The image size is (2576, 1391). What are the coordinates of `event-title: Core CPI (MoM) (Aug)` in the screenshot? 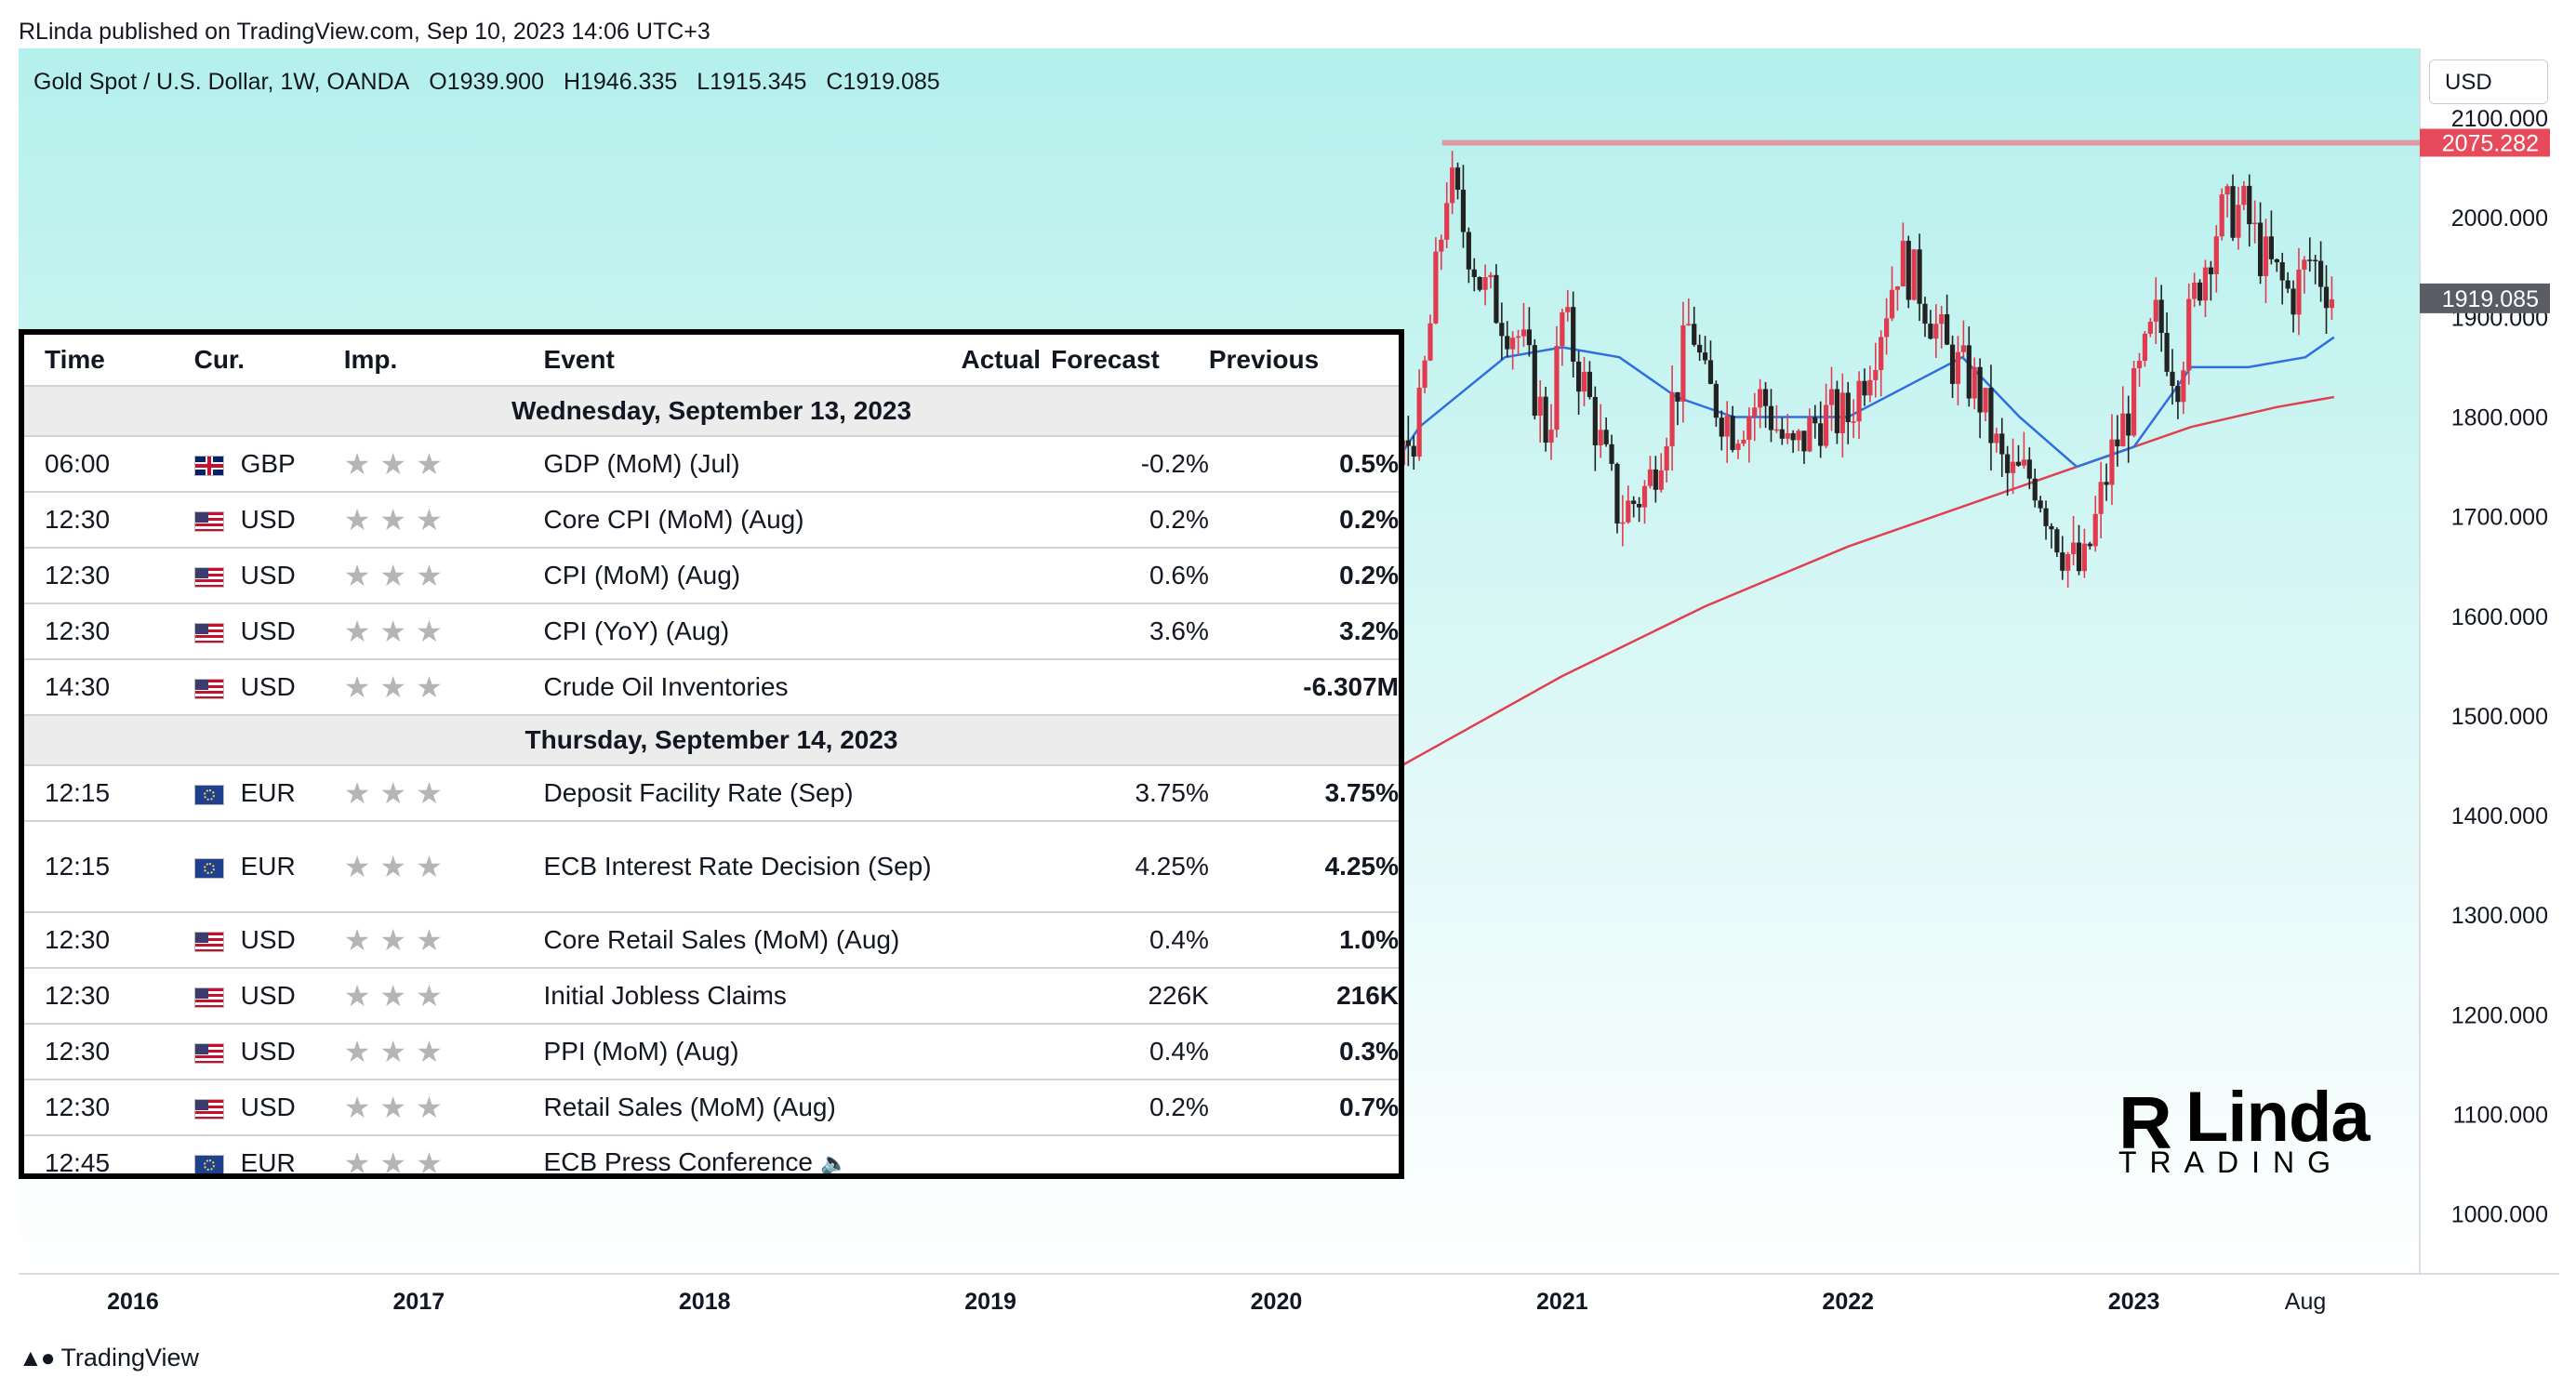 It's located at (673, 519).